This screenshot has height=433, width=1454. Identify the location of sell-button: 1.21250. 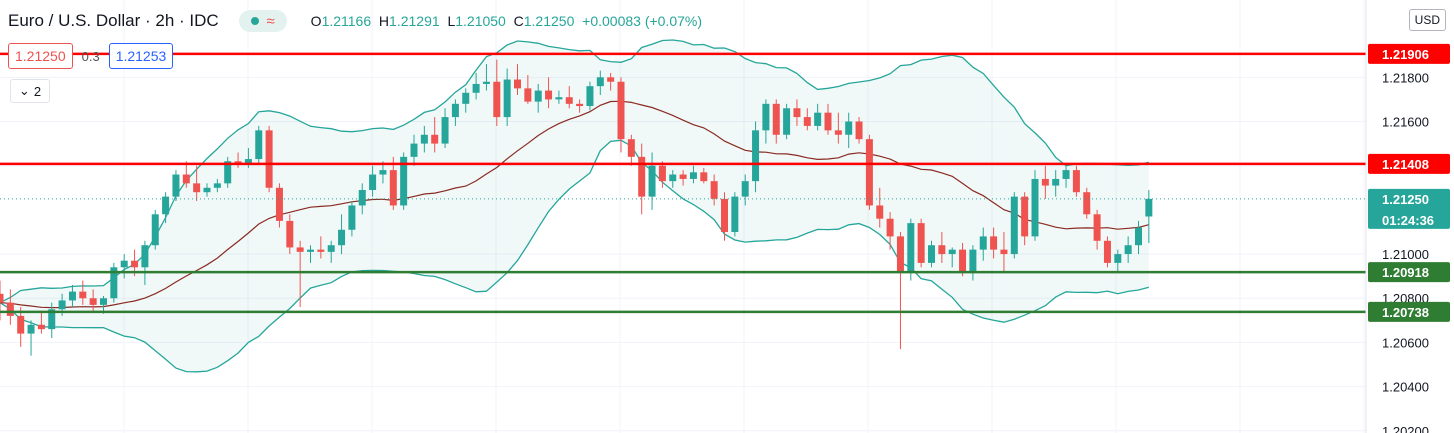
(40, 56).